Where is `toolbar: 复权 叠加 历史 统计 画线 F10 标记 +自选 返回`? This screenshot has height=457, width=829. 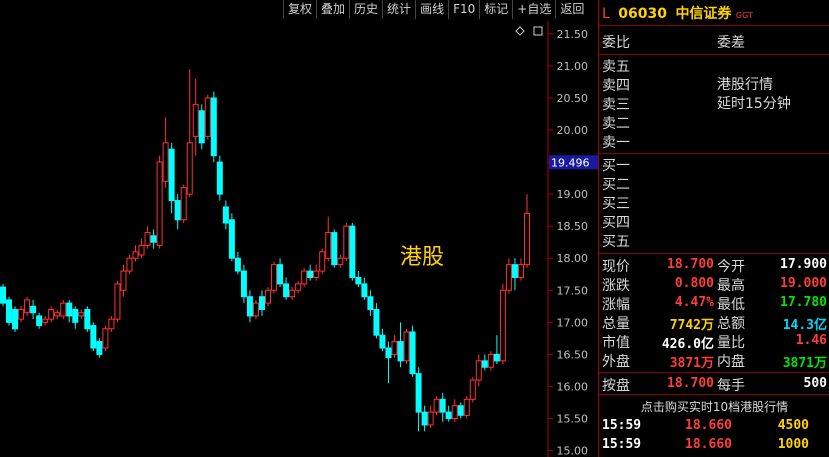
toolbar: 复权 叠加 历史 统计 画线 F10 标记 +自选 返回 is located at coordinates (435, 10).